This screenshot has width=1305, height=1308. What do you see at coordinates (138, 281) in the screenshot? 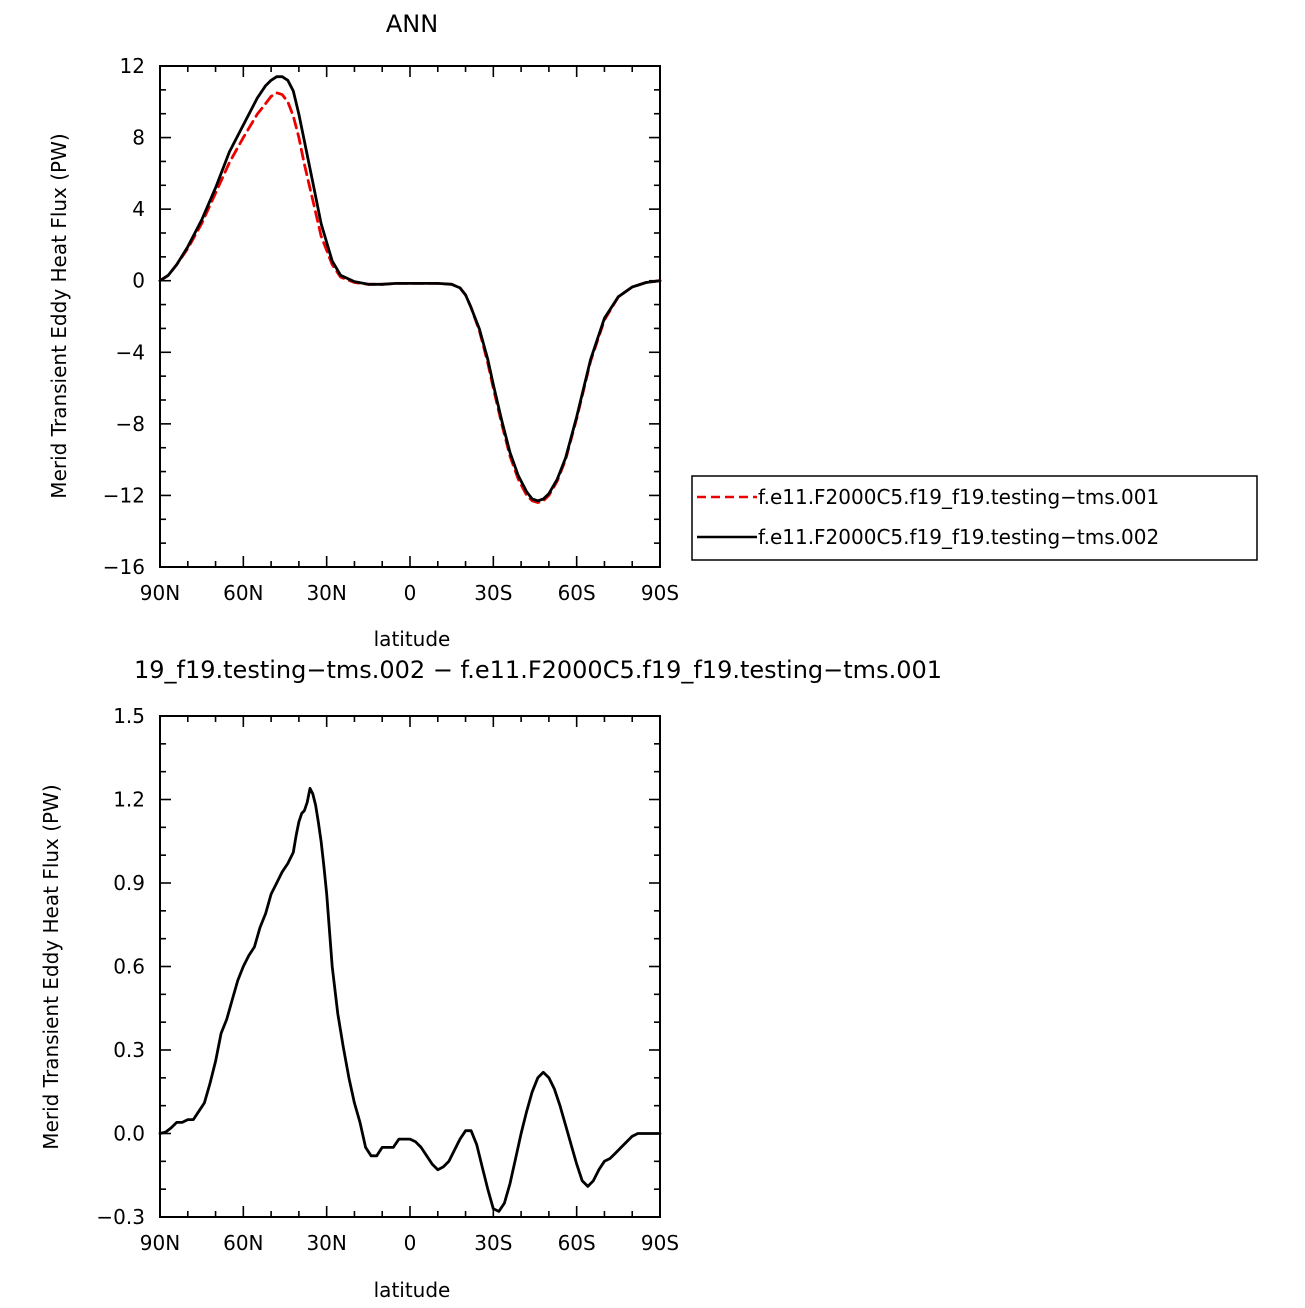
I see `y-tick-label: 0` at bounding box center [138, 281].